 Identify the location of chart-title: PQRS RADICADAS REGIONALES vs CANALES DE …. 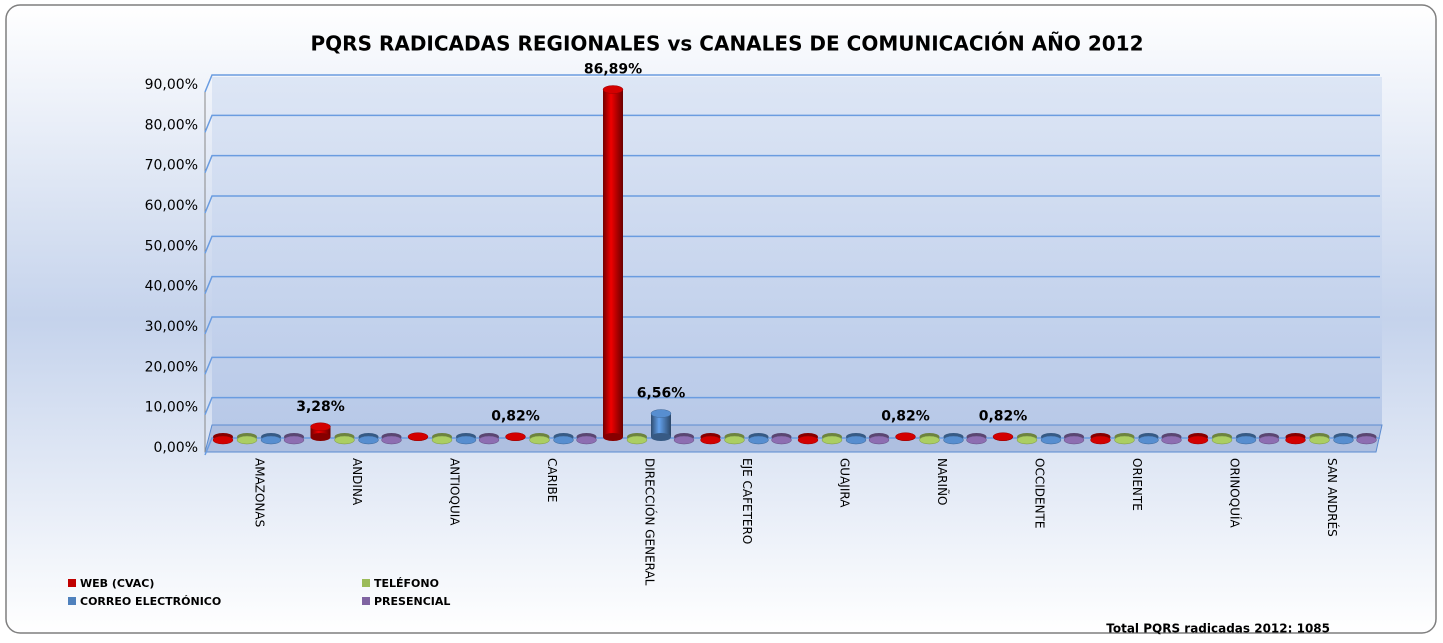
(727, 44).